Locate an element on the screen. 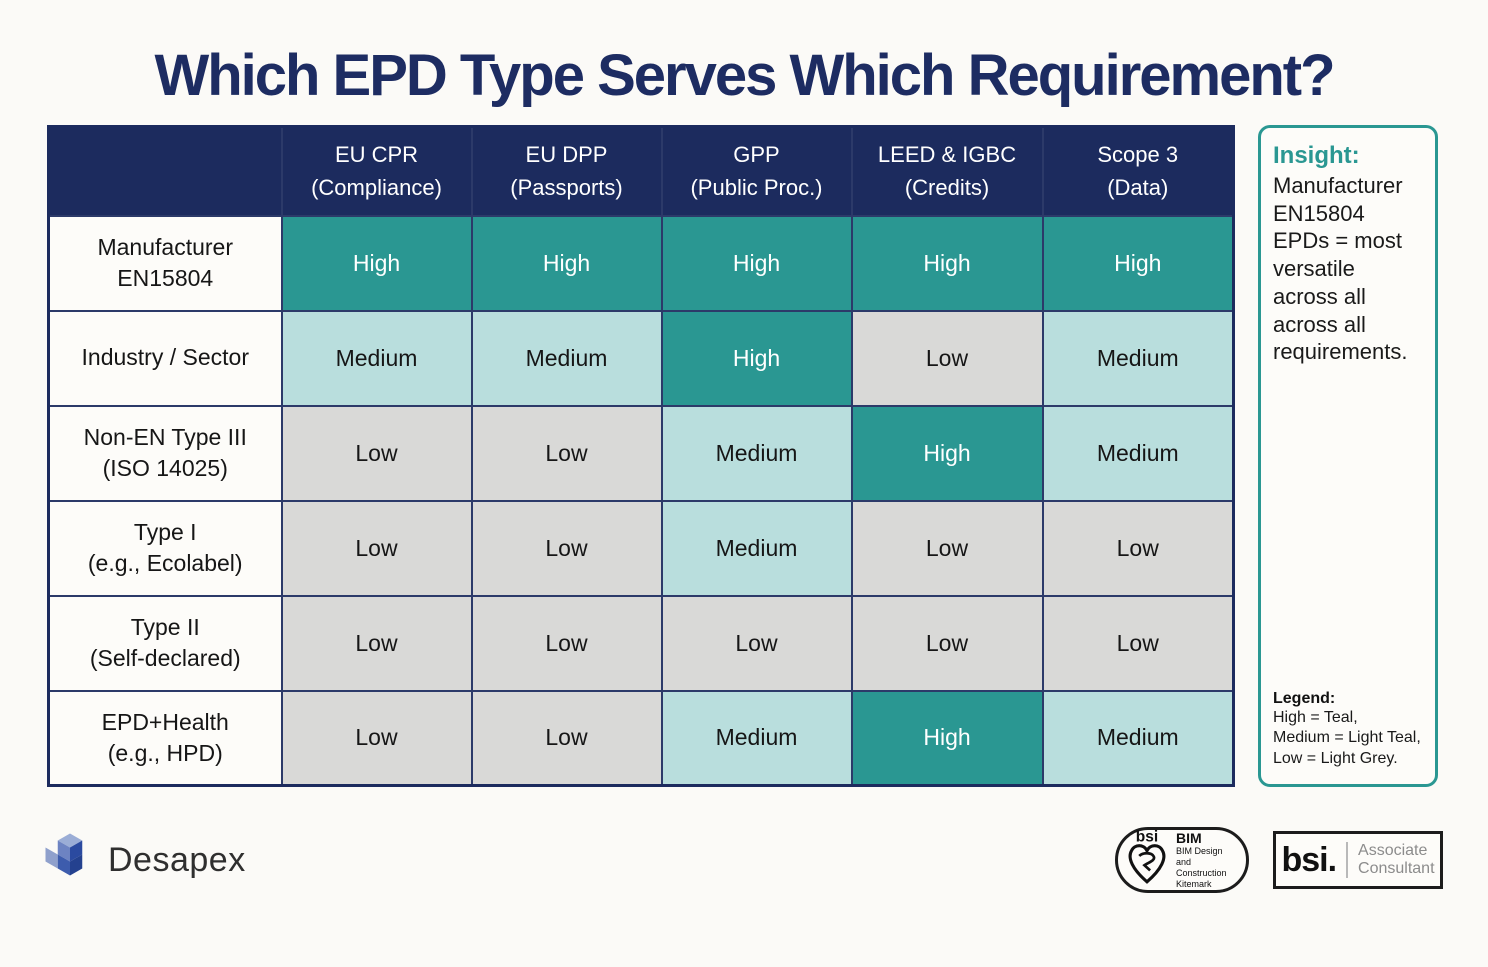 Image resolution: width=1488 pixels, height=967 pixels. bsi-kitemark-text: BIM BIM Design and Construction Kitemark is located at coordinates (1206, 859).